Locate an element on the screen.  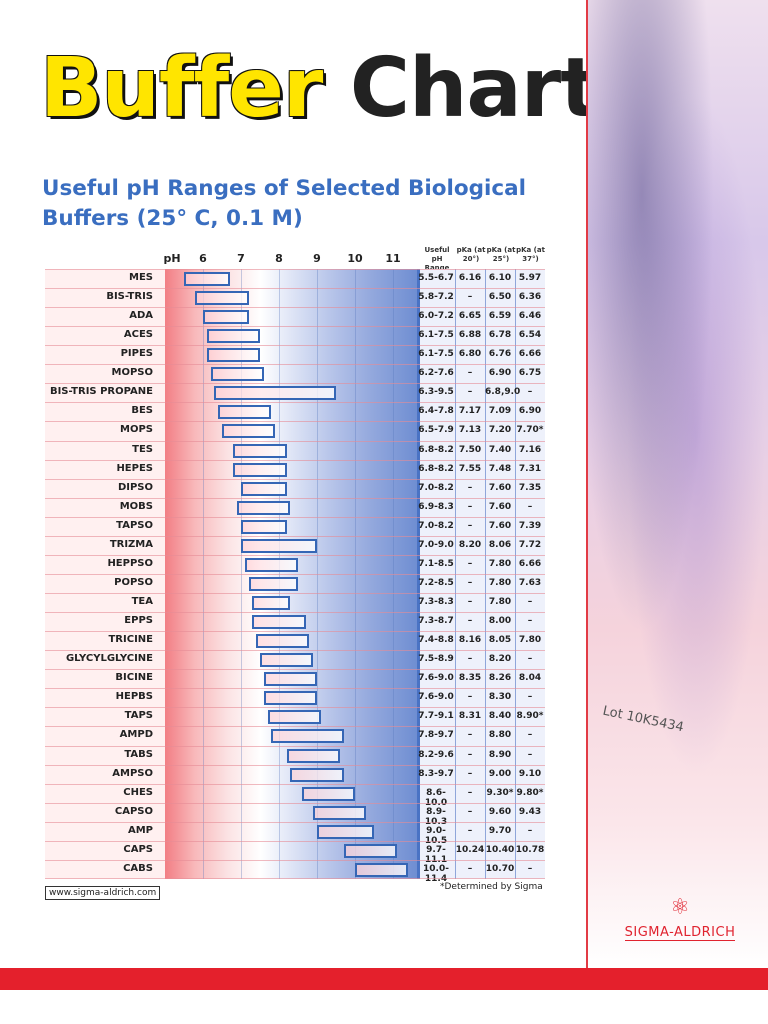
cell-p20: 7.13 is located at coordinates (470, 430).